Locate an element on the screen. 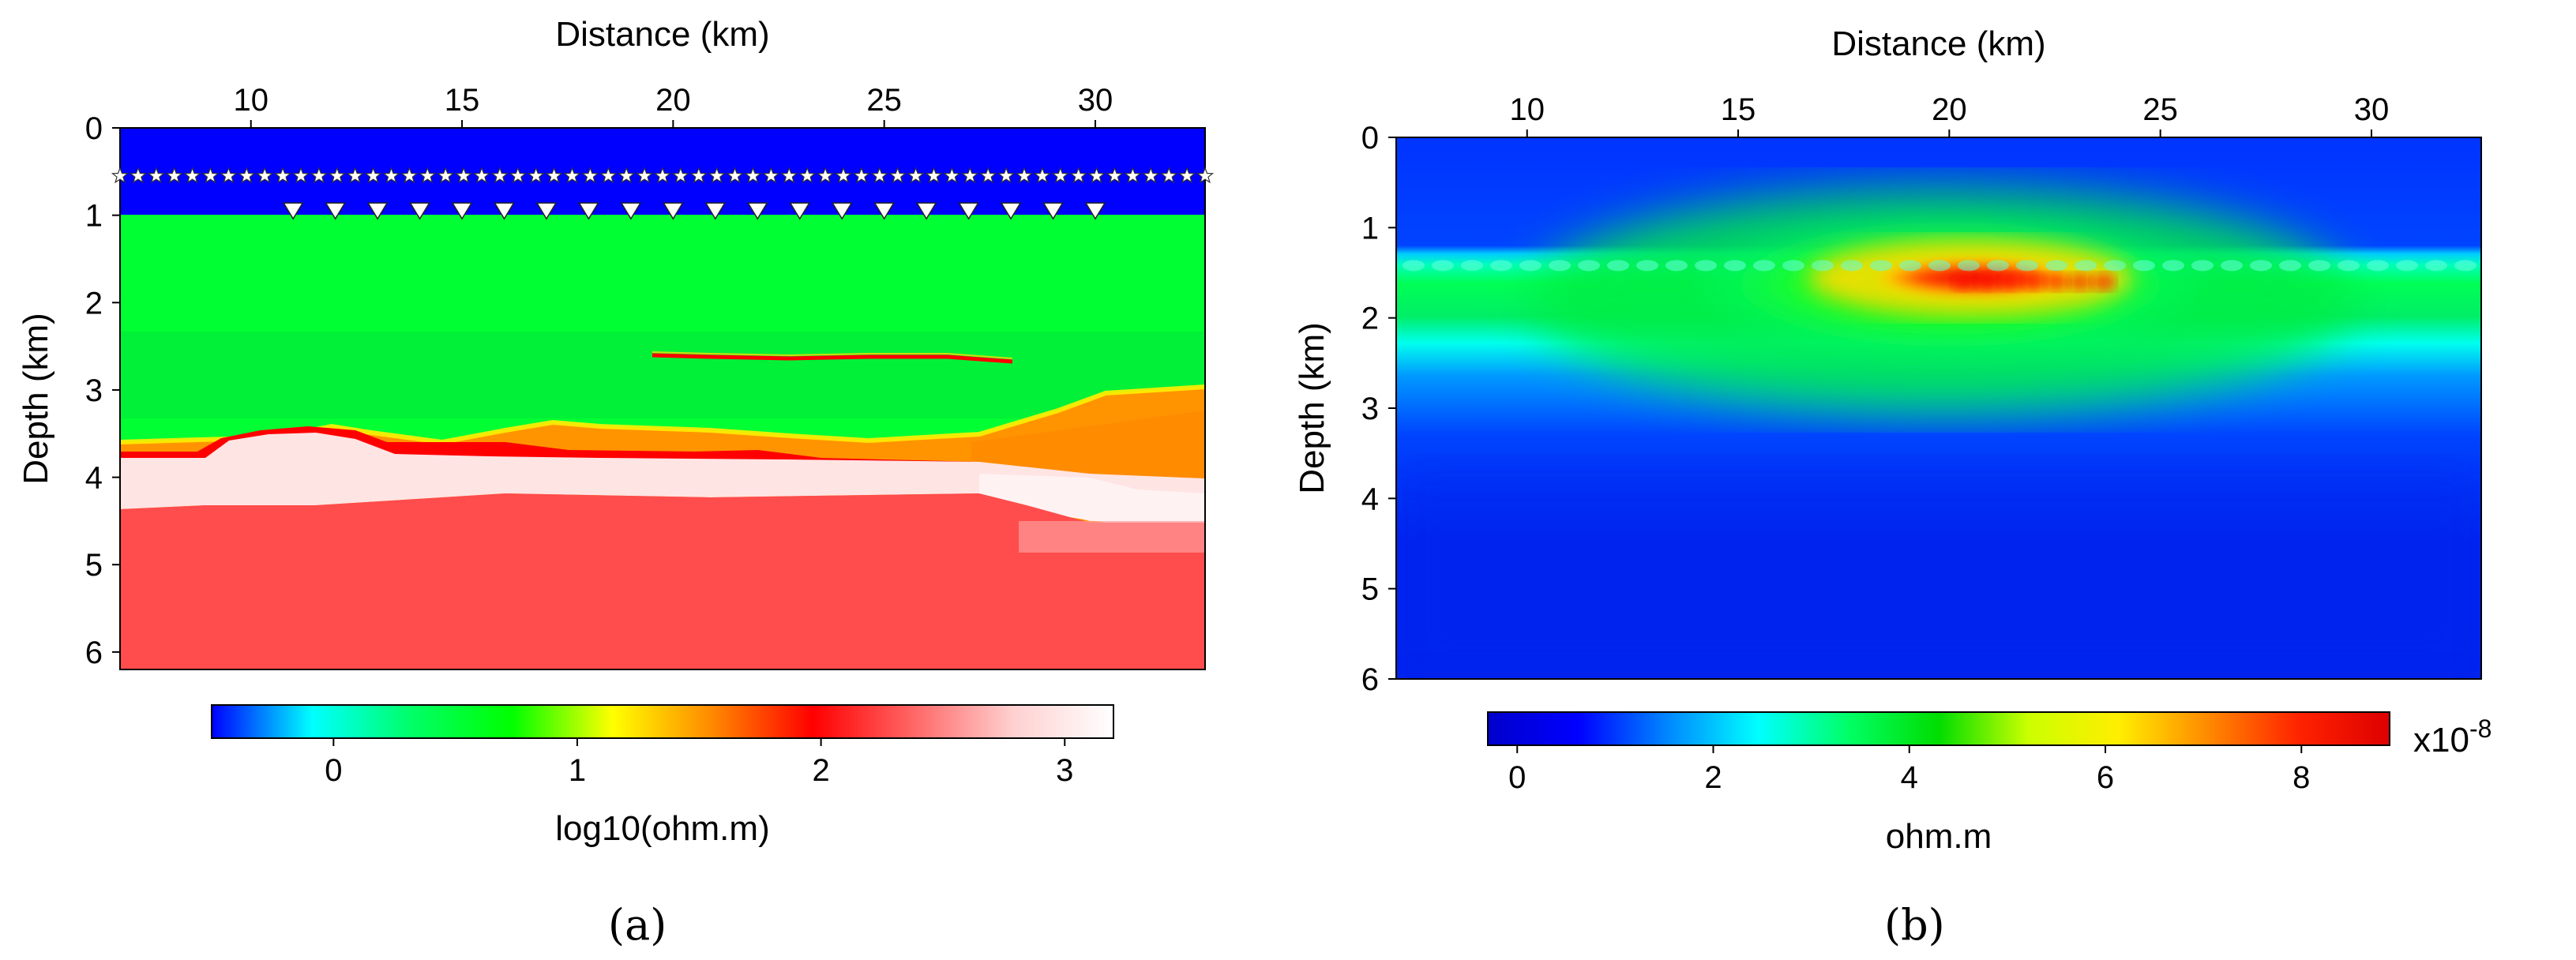  panel-a-label: (a) is located at coordinates (637, 925).